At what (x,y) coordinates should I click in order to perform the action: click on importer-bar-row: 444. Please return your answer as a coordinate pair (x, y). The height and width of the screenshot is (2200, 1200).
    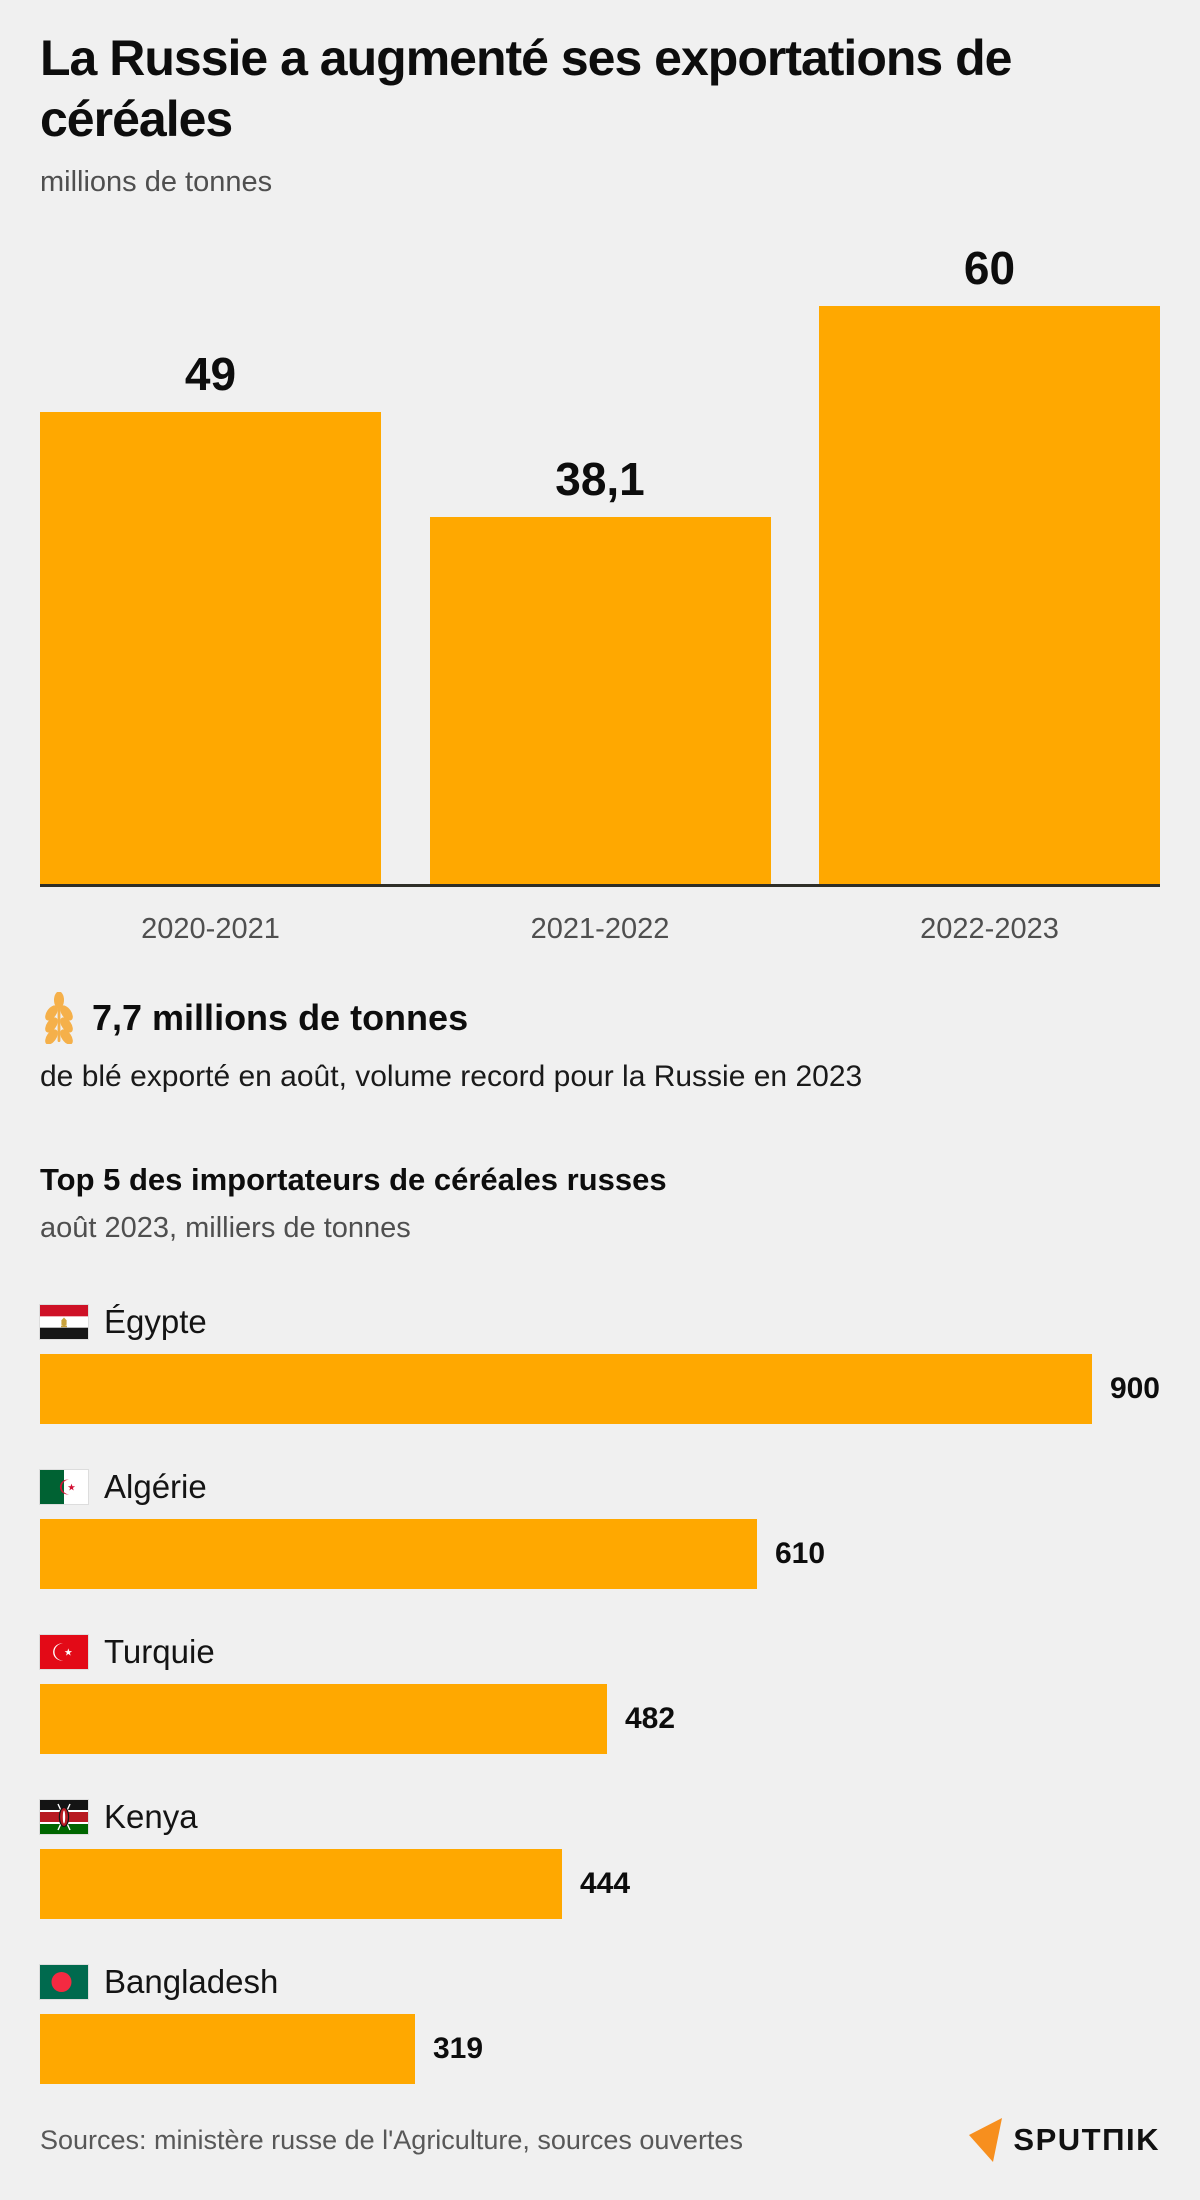
    Looking at the image, I should click on (600, 1884).